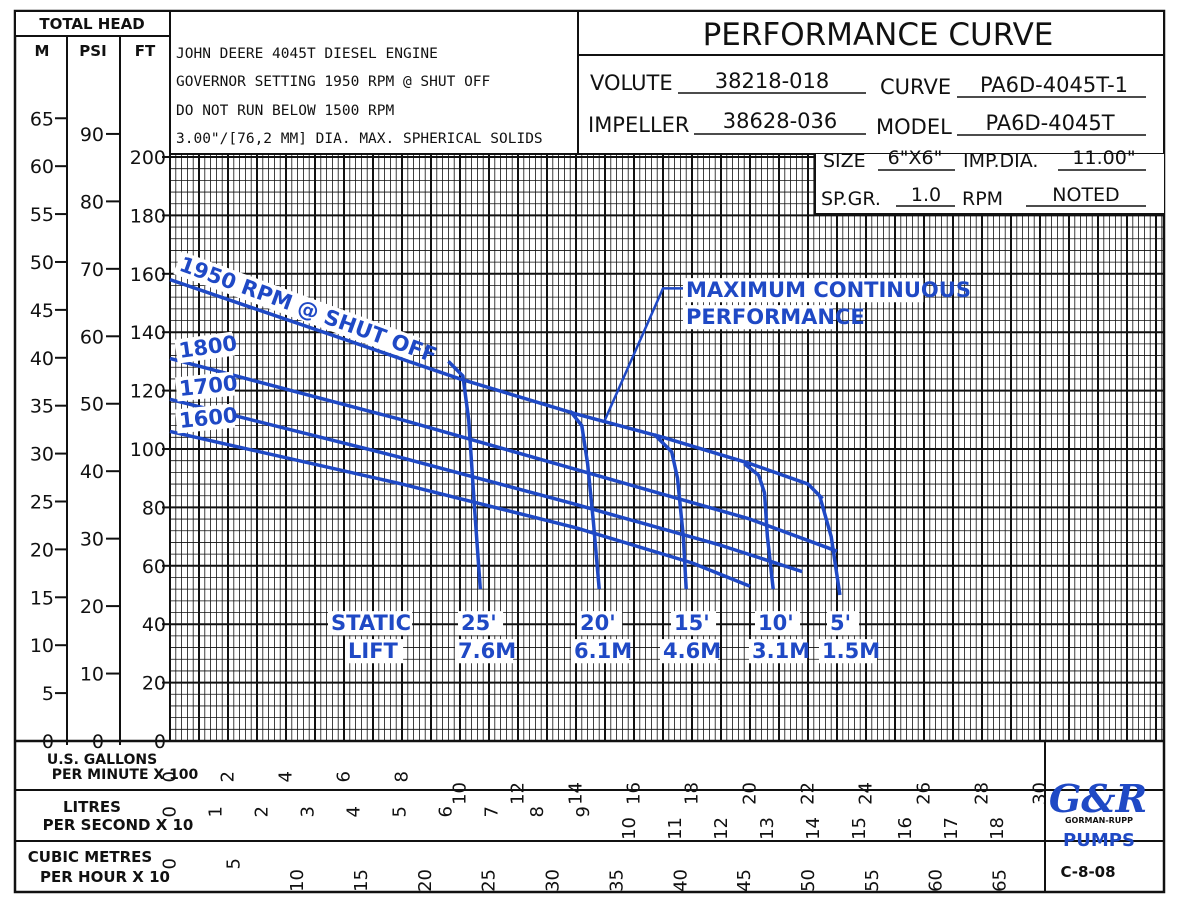 Image resolution: width=1179 pixels, height=900 pixels. Describe the element at coordinates (42, 598) in the screenshot. I see `m-tick-label: 15` at that location.